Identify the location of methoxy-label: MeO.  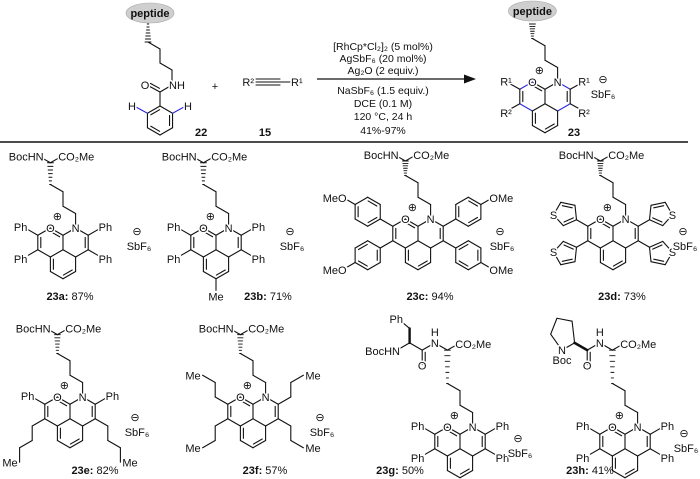
(335, 271).